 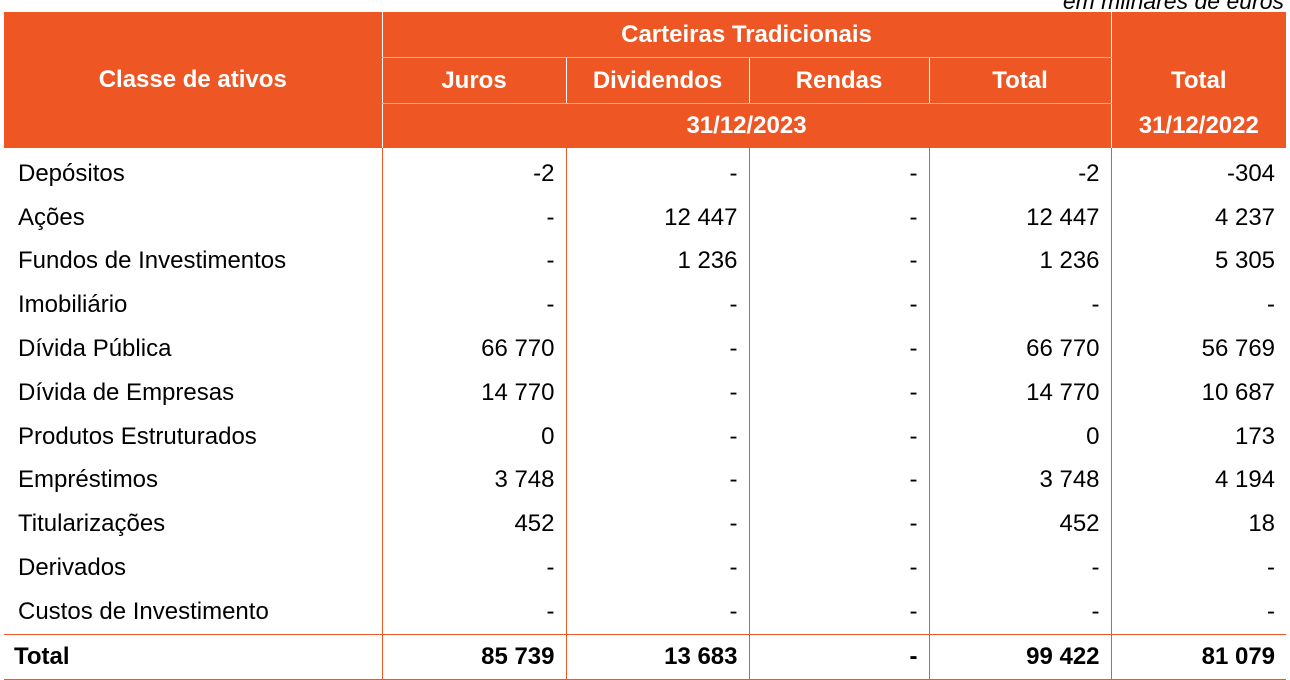 I want to click on total-row: Total 85 739 13 683 - 99 422 81 079, so click(x=645, y=656).